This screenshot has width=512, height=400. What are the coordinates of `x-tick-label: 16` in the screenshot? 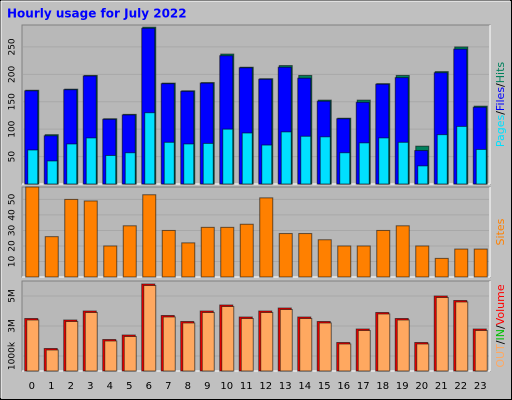 It's located at (343, 386).